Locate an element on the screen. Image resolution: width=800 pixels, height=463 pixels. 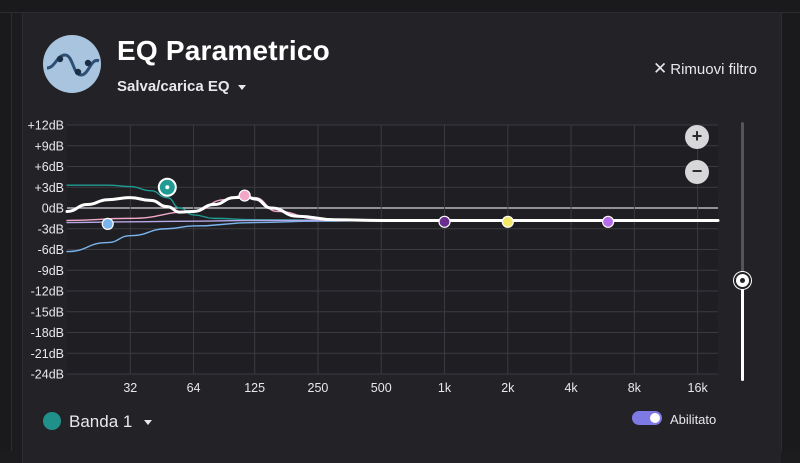
y-tick-label: -24dB is located at coordinates (47, 375).